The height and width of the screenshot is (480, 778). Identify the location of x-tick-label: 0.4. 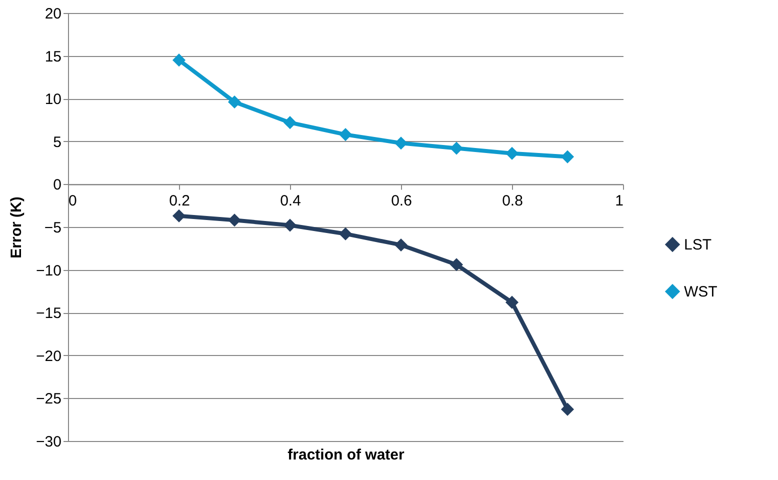
(290, 201).